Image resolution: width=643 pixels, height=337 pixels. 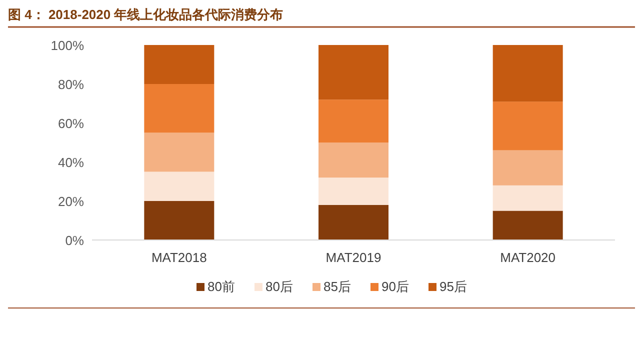 What do you see at coordinates (71, 162) in the screenshot?
I see `y-tick-label: 40%` at bounding box center [71, 162].